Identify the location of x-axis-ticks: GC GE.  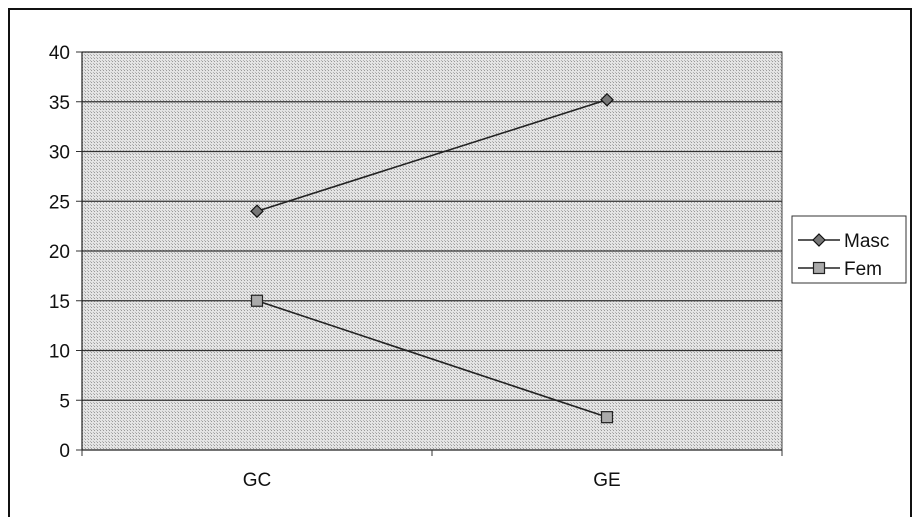
(432, 470).